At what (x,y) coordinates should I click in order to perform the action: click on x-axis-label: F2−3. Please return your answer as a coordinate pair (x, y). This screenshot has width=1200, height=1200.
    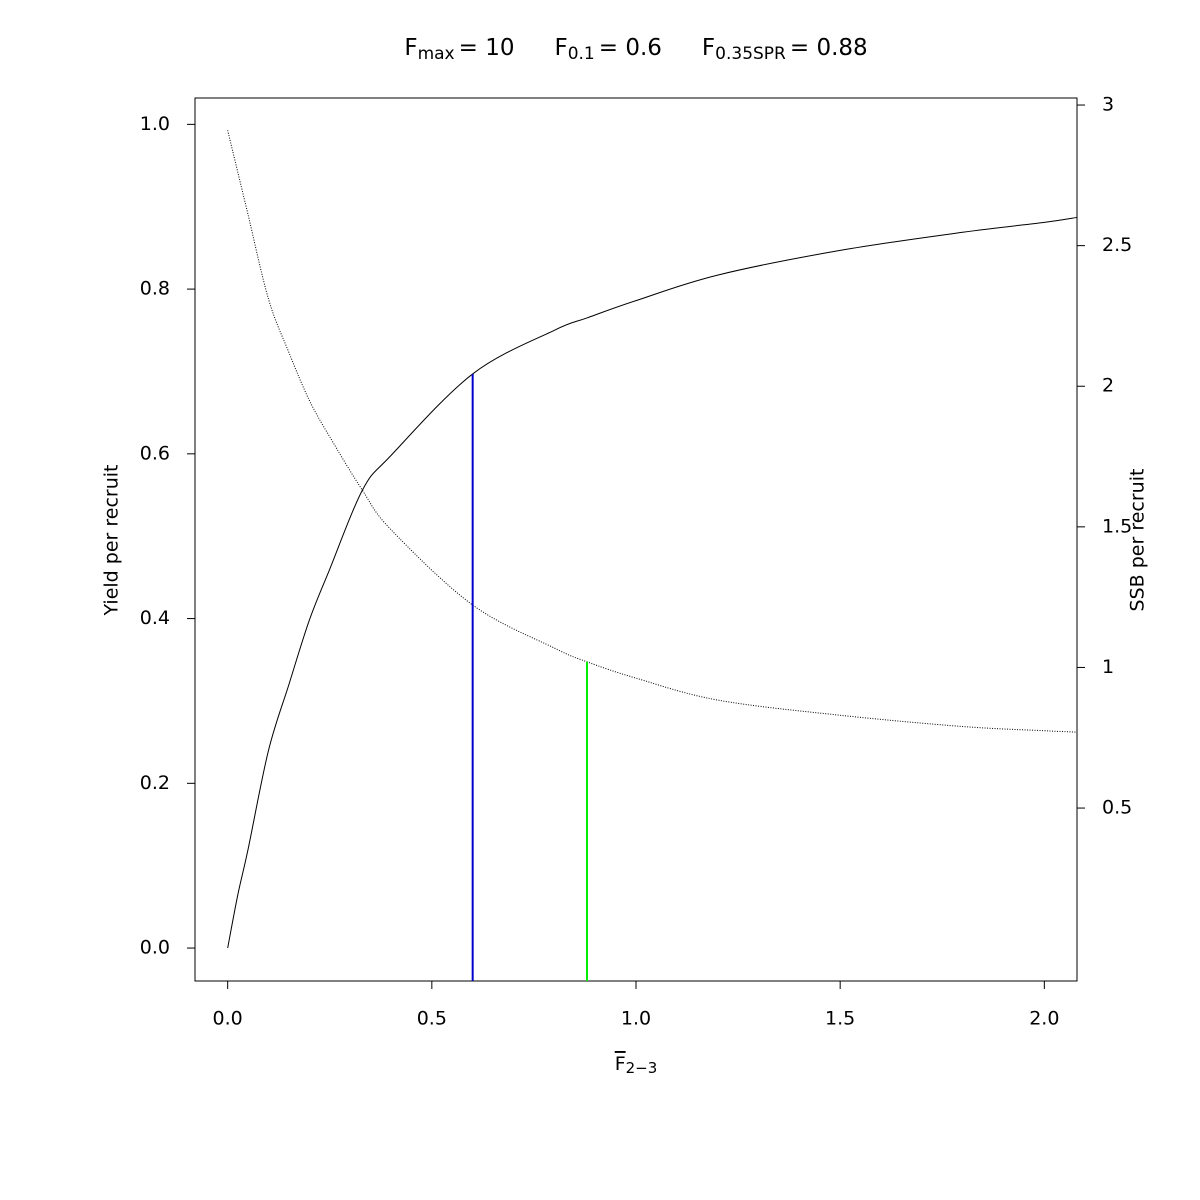
    Looking at the image, I should click on (636, 1065).